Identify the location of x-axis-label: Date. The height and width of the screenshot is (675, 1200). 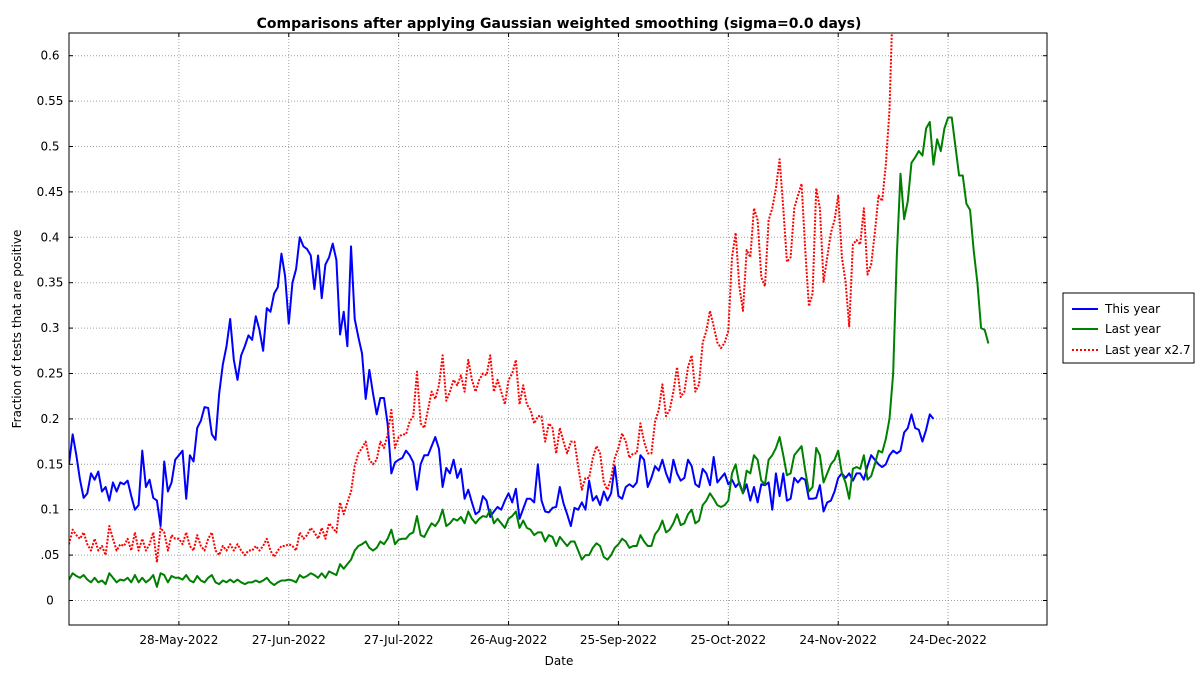
(559, 661).